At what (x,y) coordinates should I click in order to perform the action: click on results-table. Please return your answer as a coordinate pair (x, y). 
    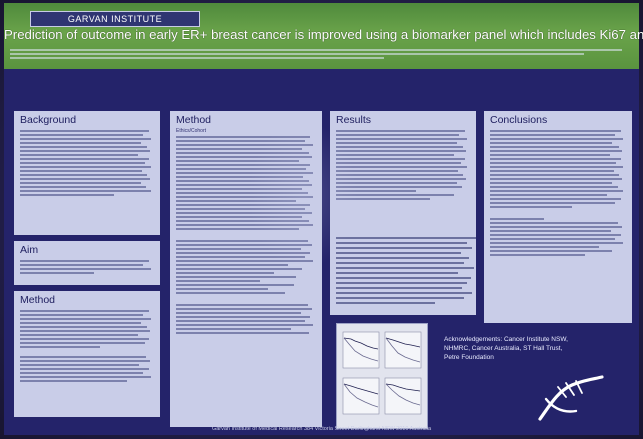
    Looking at the image, I should click on (406, 272).